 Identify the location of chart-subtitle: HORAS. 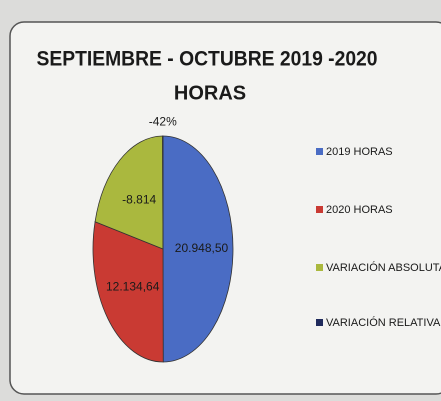
(210, 93).